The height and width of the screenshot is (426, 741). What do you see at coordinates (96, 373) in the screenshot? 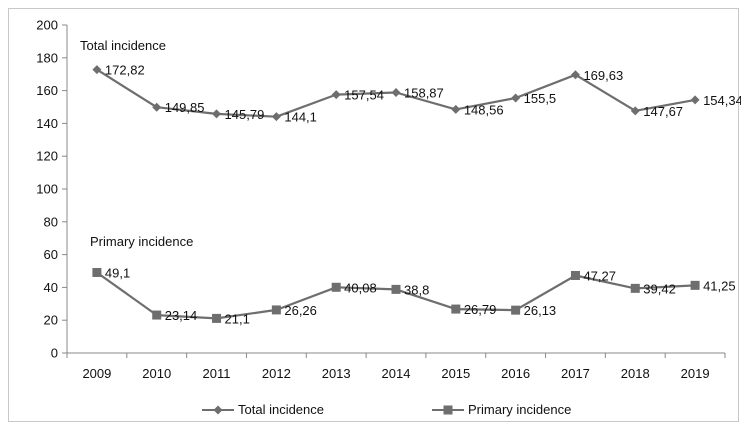
I see `x-tick-label: 2009` at bounding box center [96, 373].